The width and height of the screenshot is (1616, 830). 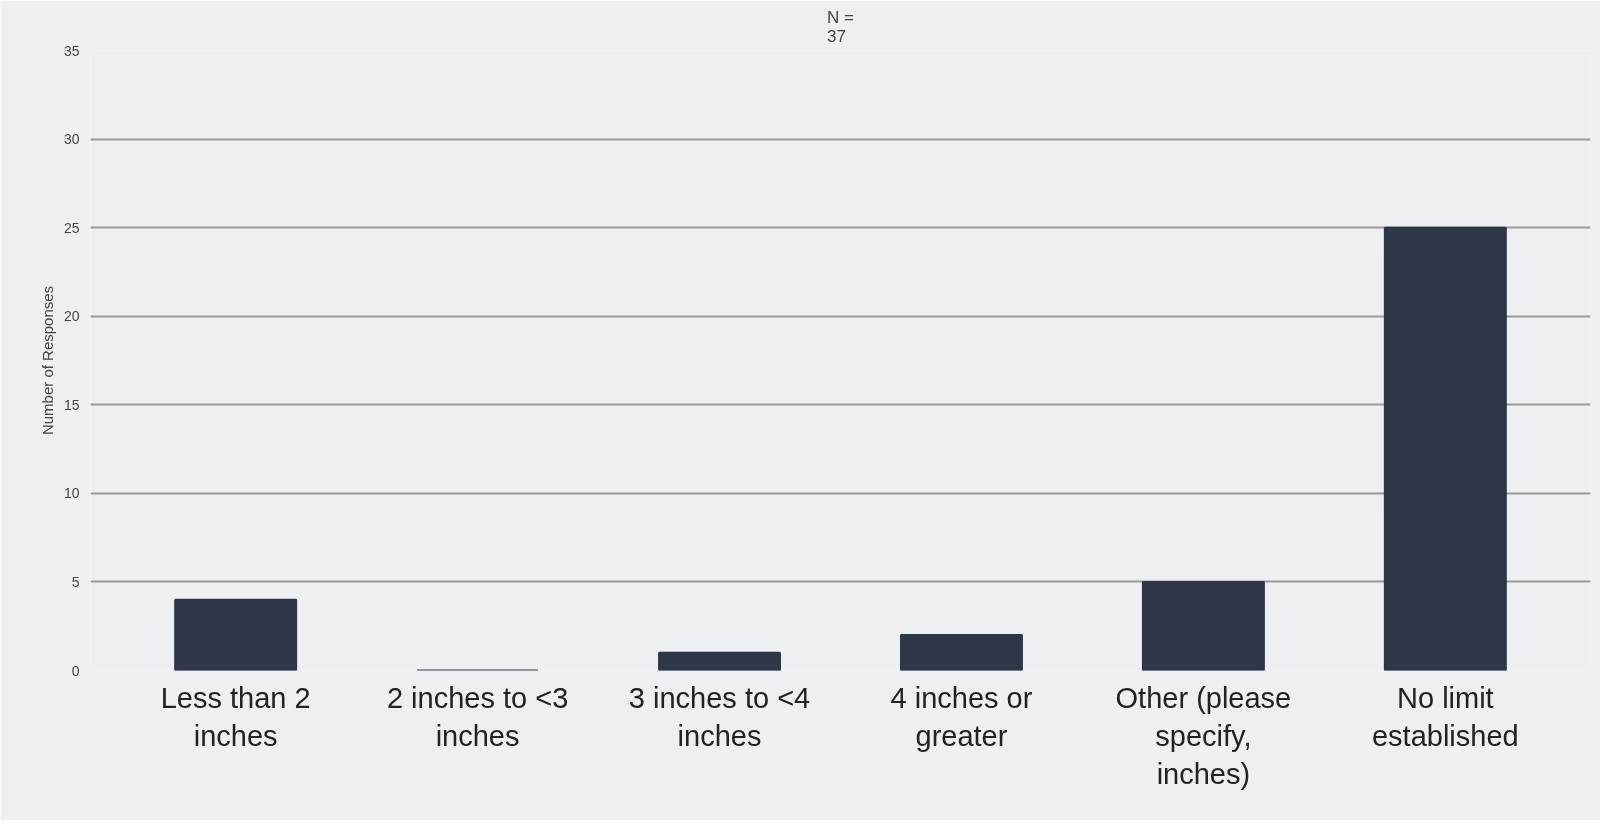 I want to click on y-tick-label: 25, so click(x=71, y=227).